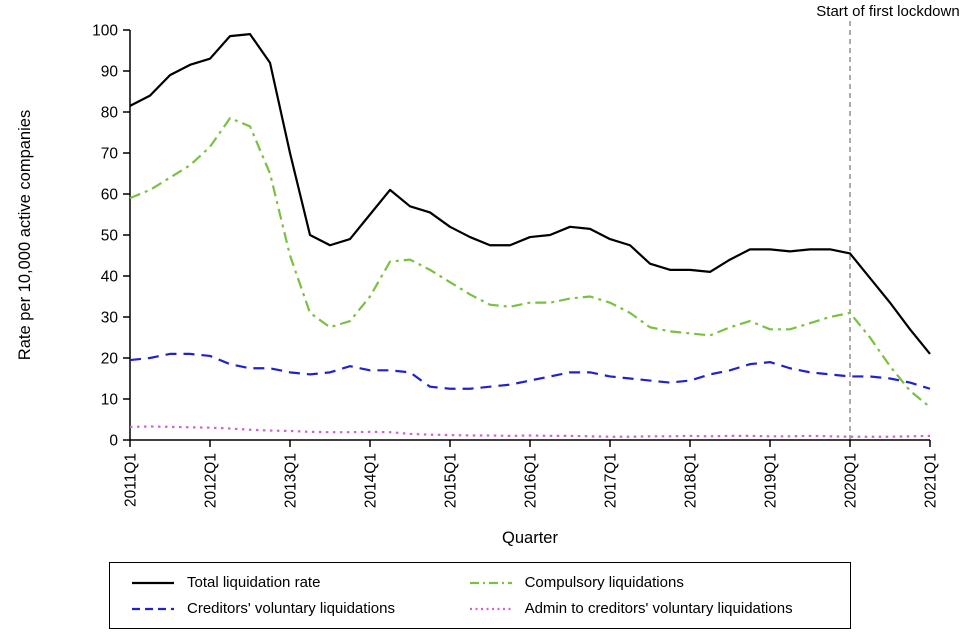  What do you see at coordinates (153, 608) in the screenshot?
I see `legend-line-creditors-voluntary-icon` at bounding box center [153, 608].